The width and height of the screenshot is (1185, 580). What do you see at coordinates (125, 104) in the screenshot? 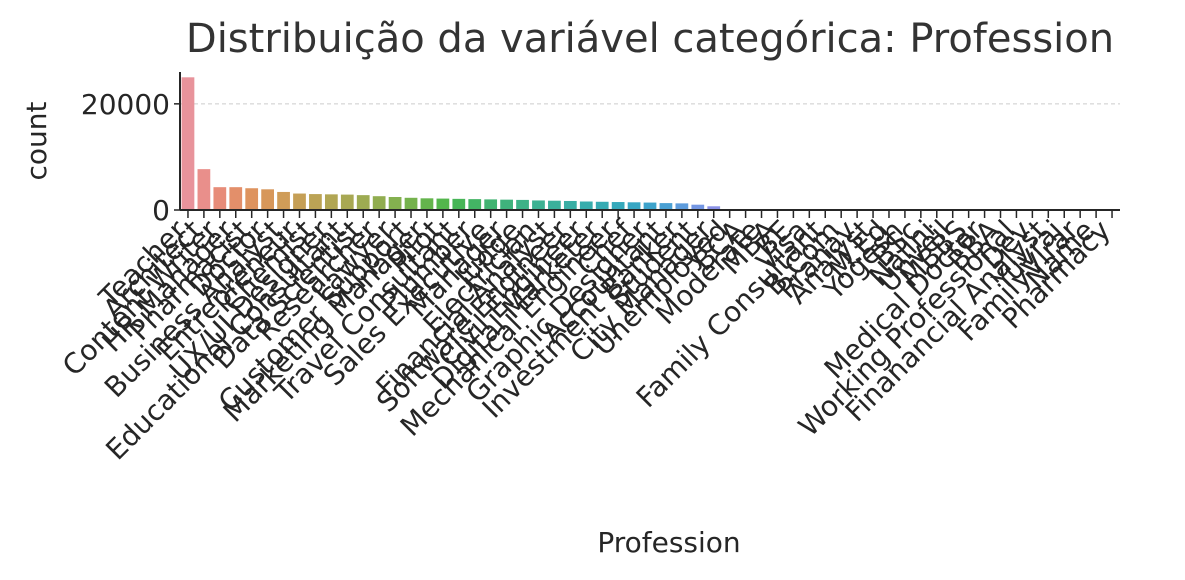
I see `y-tick-label: 20000` at bounding box center [125, 104].